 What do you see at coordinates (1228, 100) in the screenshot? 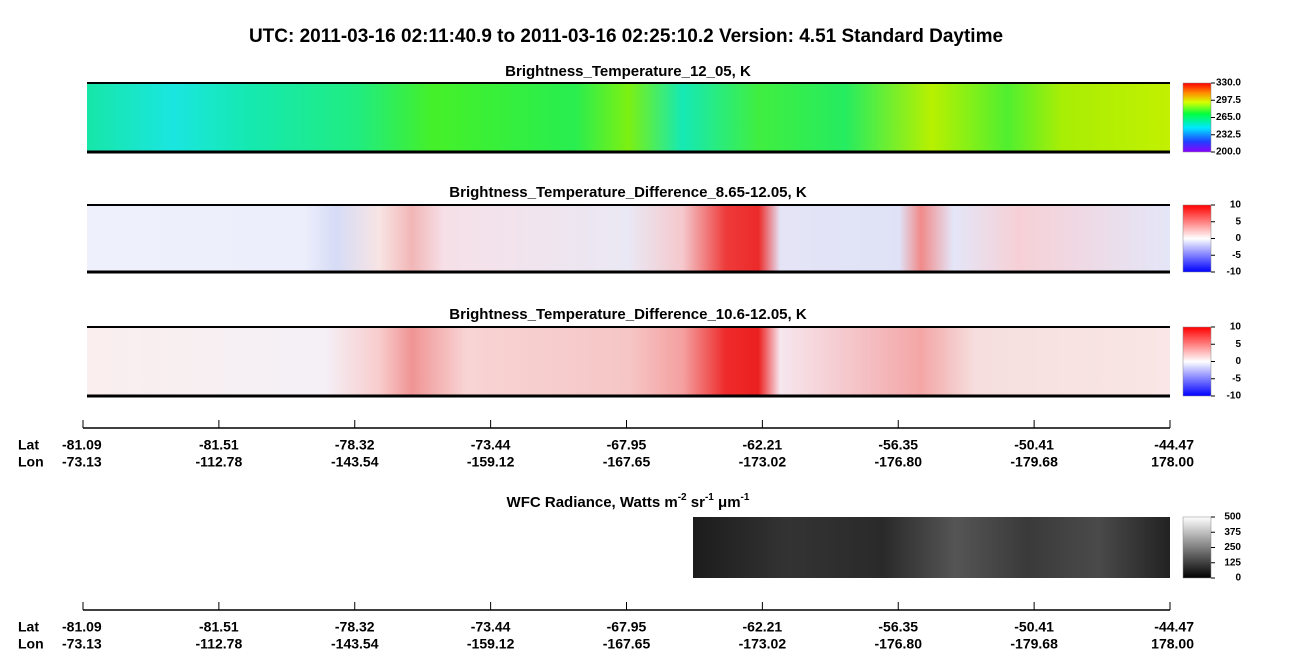
I see `colorbar-tick-label: 297.5` at bounding box center [1228, 100].